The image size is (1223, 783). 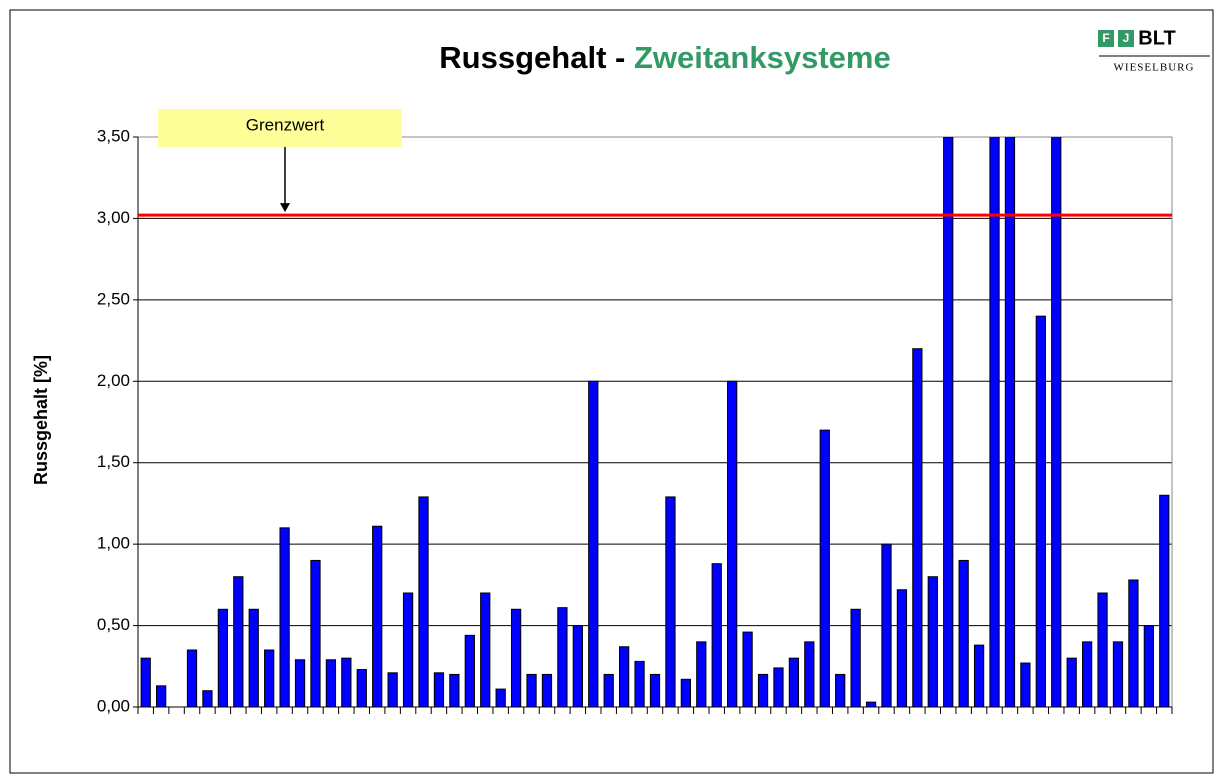 I want to click on logo-place: WIESELBURG, so click(x=1154, y=68).